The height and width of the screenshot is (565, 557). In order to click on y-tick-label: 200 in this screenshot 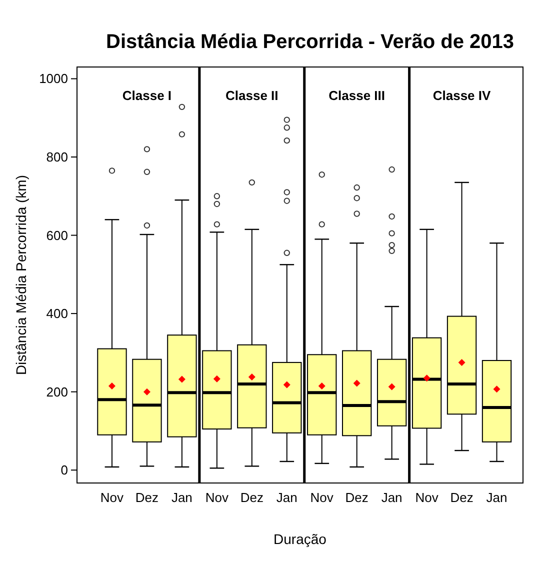, I will do `click(57, 392)`.